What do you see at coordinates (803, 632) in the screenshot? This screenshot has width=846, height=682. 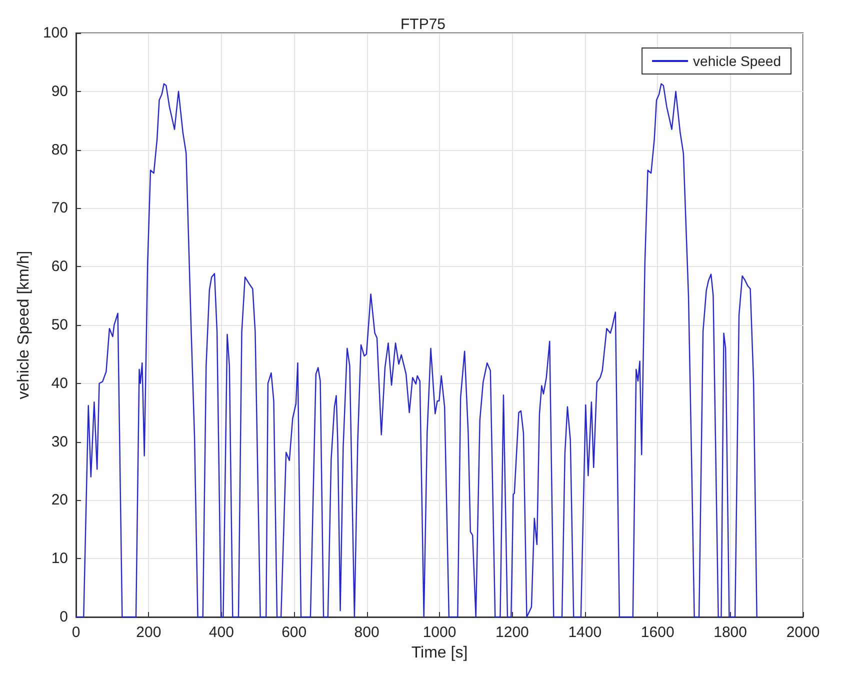 I see `x-tick-label: 2000` at bounding box center [803, 632].